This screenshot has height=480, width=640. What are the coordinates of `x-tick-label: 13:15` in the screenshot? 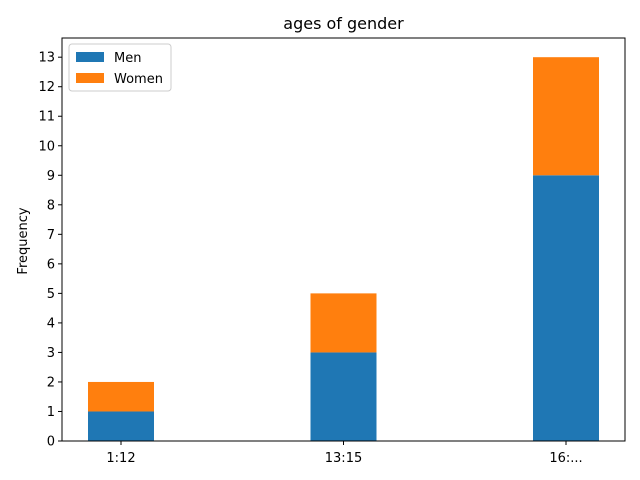 It's located at (343, 458).